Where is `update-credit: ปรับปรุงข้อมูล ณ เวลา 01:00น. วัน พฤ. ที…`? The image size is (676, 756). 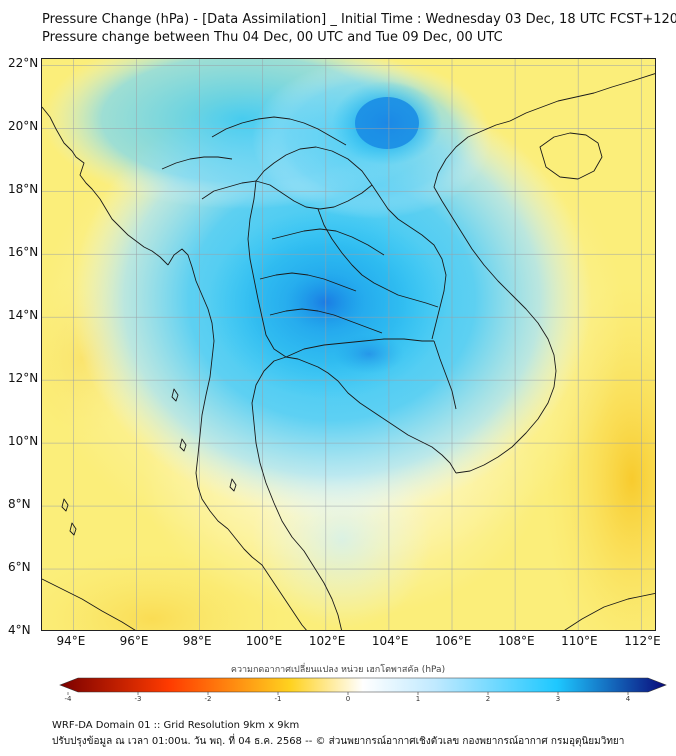
update-credit: ปรับปรุงข้อมูล ณ เวลา 01:00น. วัน พฤ. ที… is located at coordinates (338, 741).